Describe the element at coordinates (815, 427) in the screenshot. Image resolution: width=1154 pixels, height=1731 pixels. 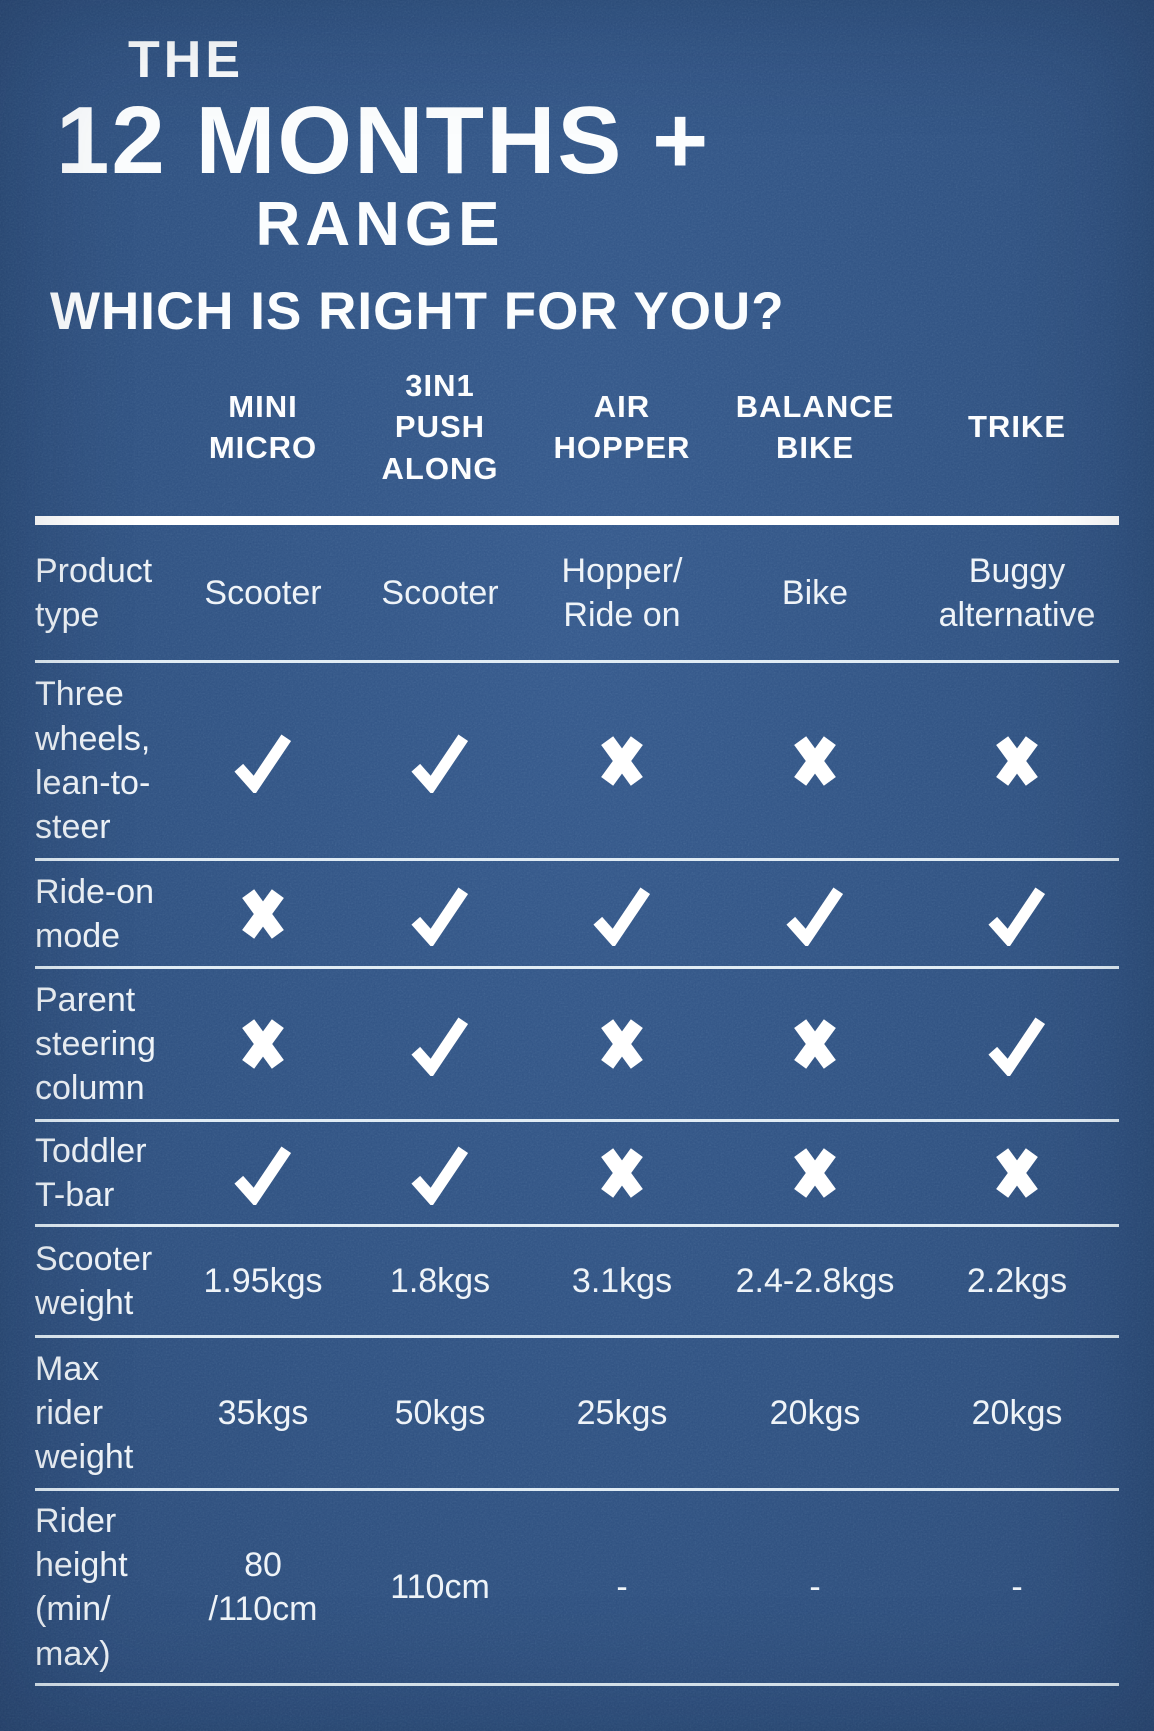
I see `column-header: BALANCE BIKE` at that location.